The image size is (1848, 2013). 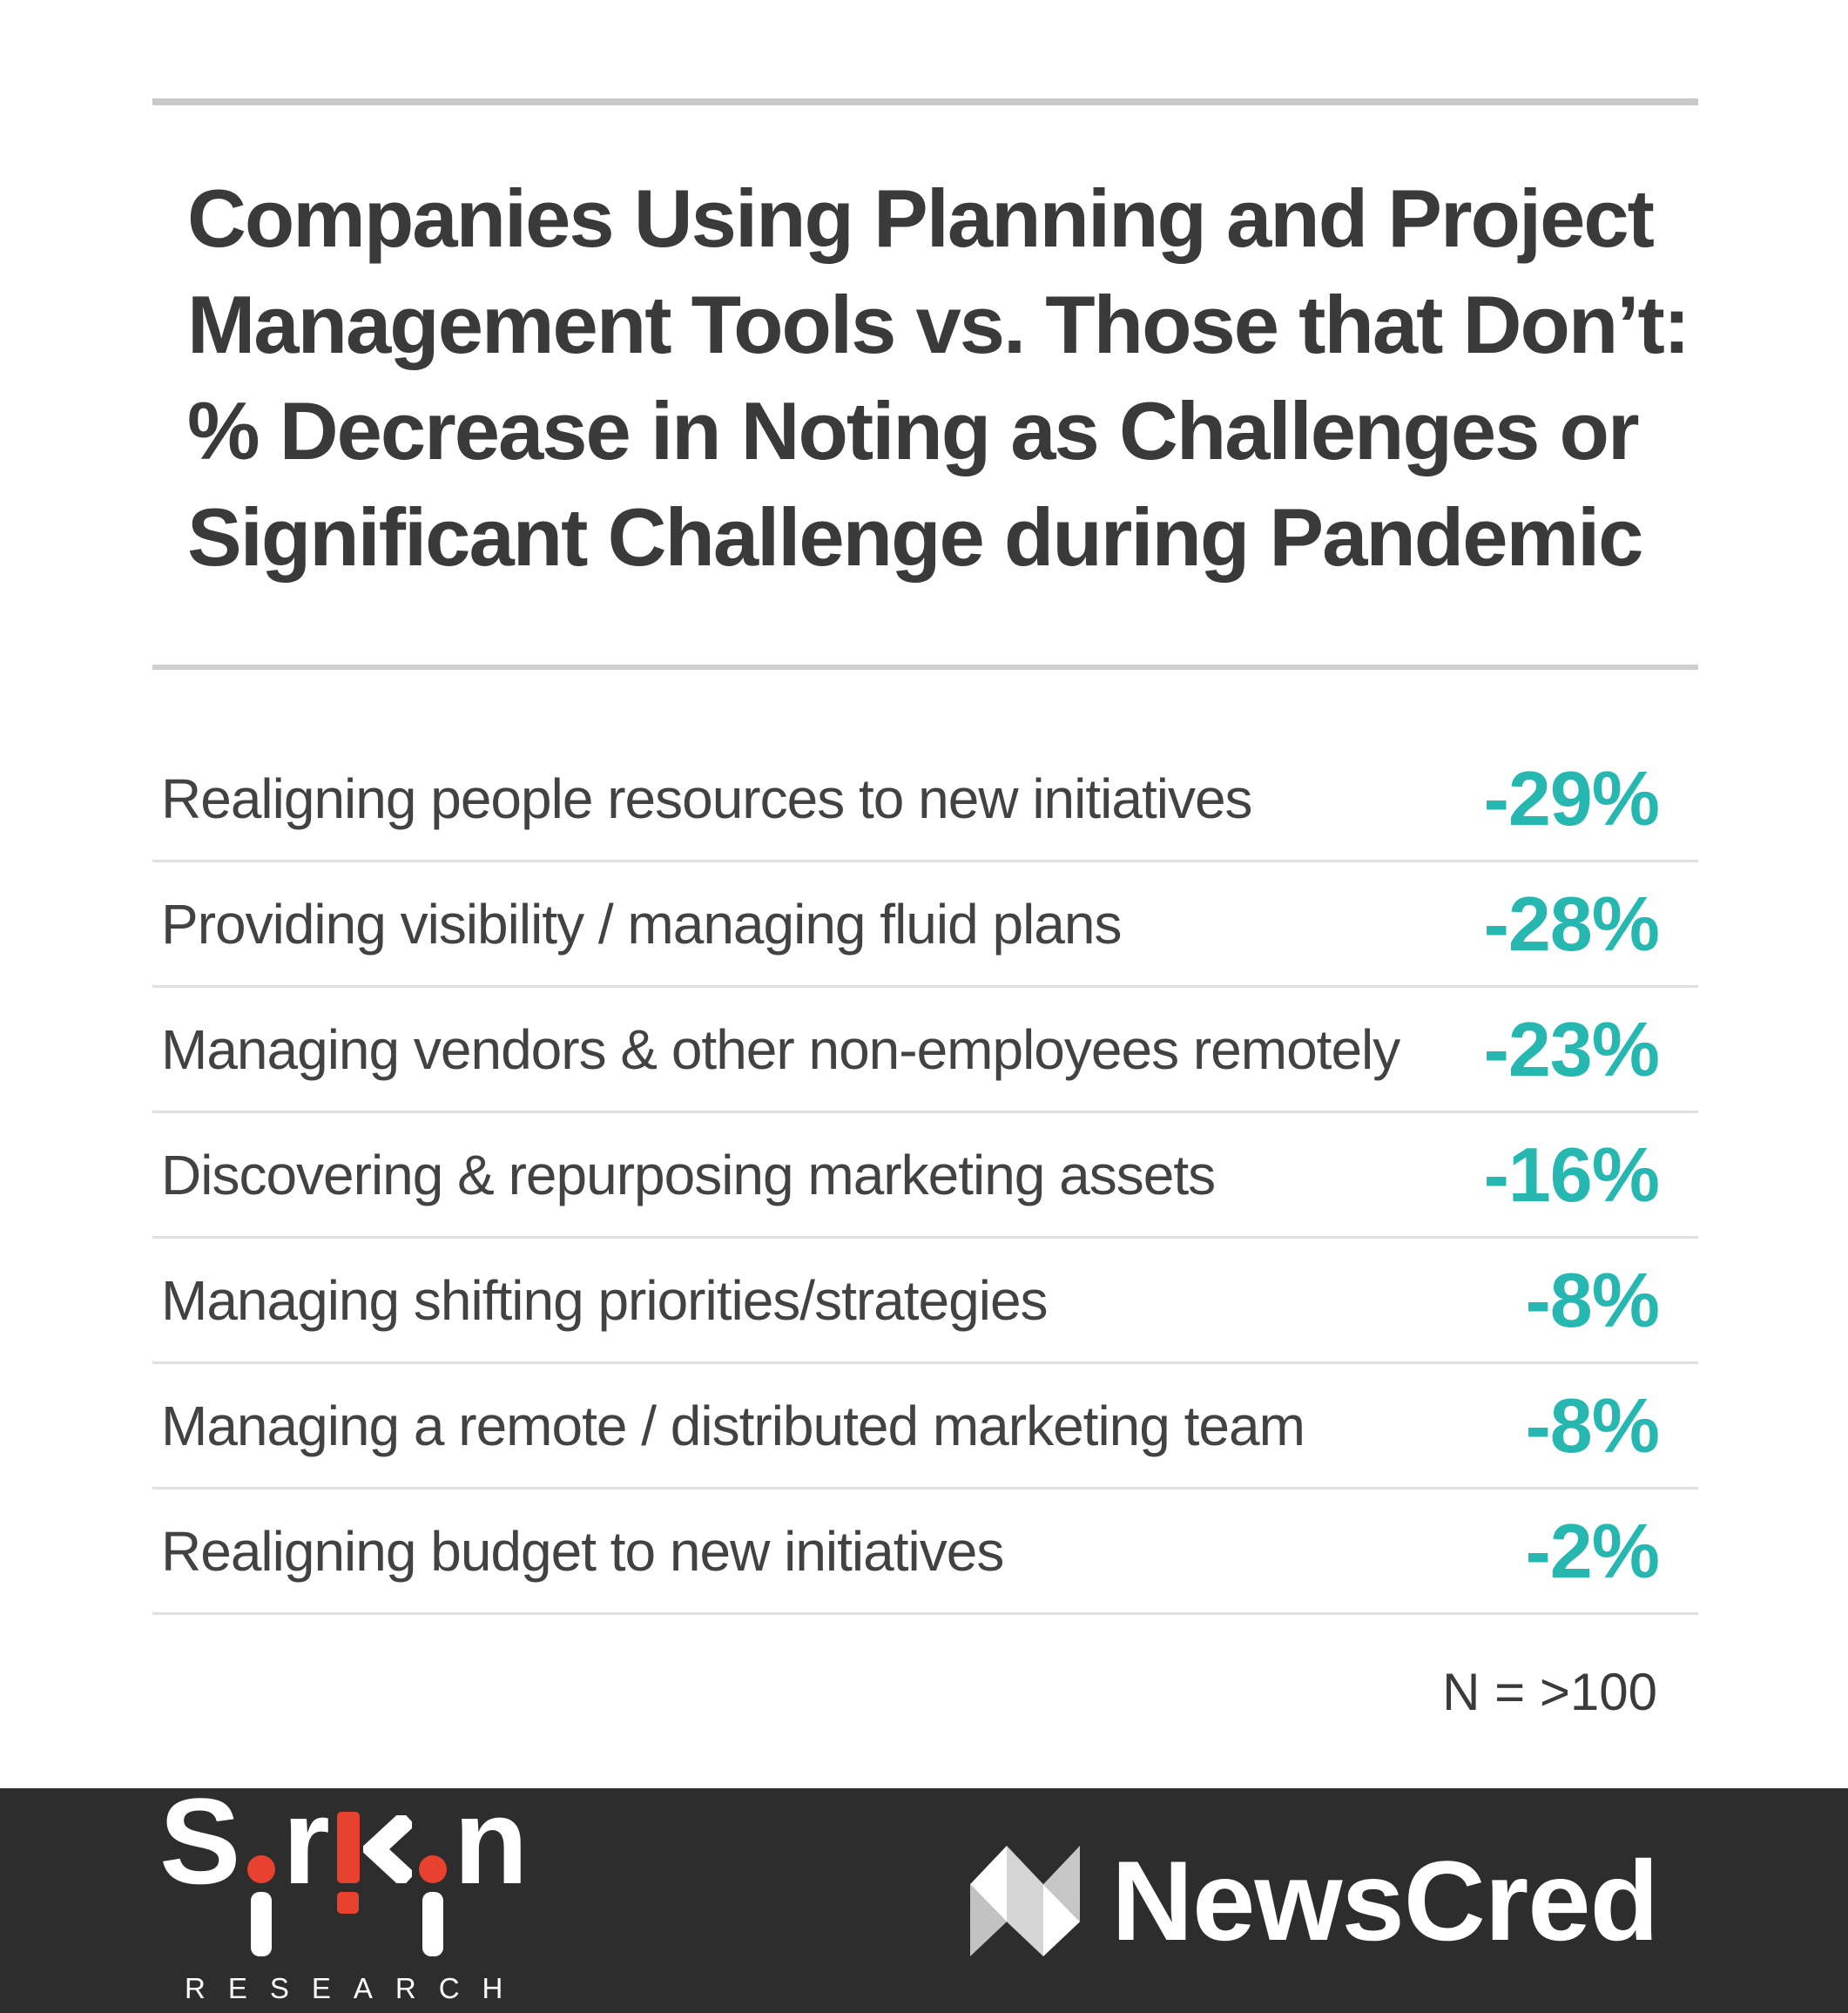 I want to click on sirkin-letter-n: n, so click(x=491, y=1840).